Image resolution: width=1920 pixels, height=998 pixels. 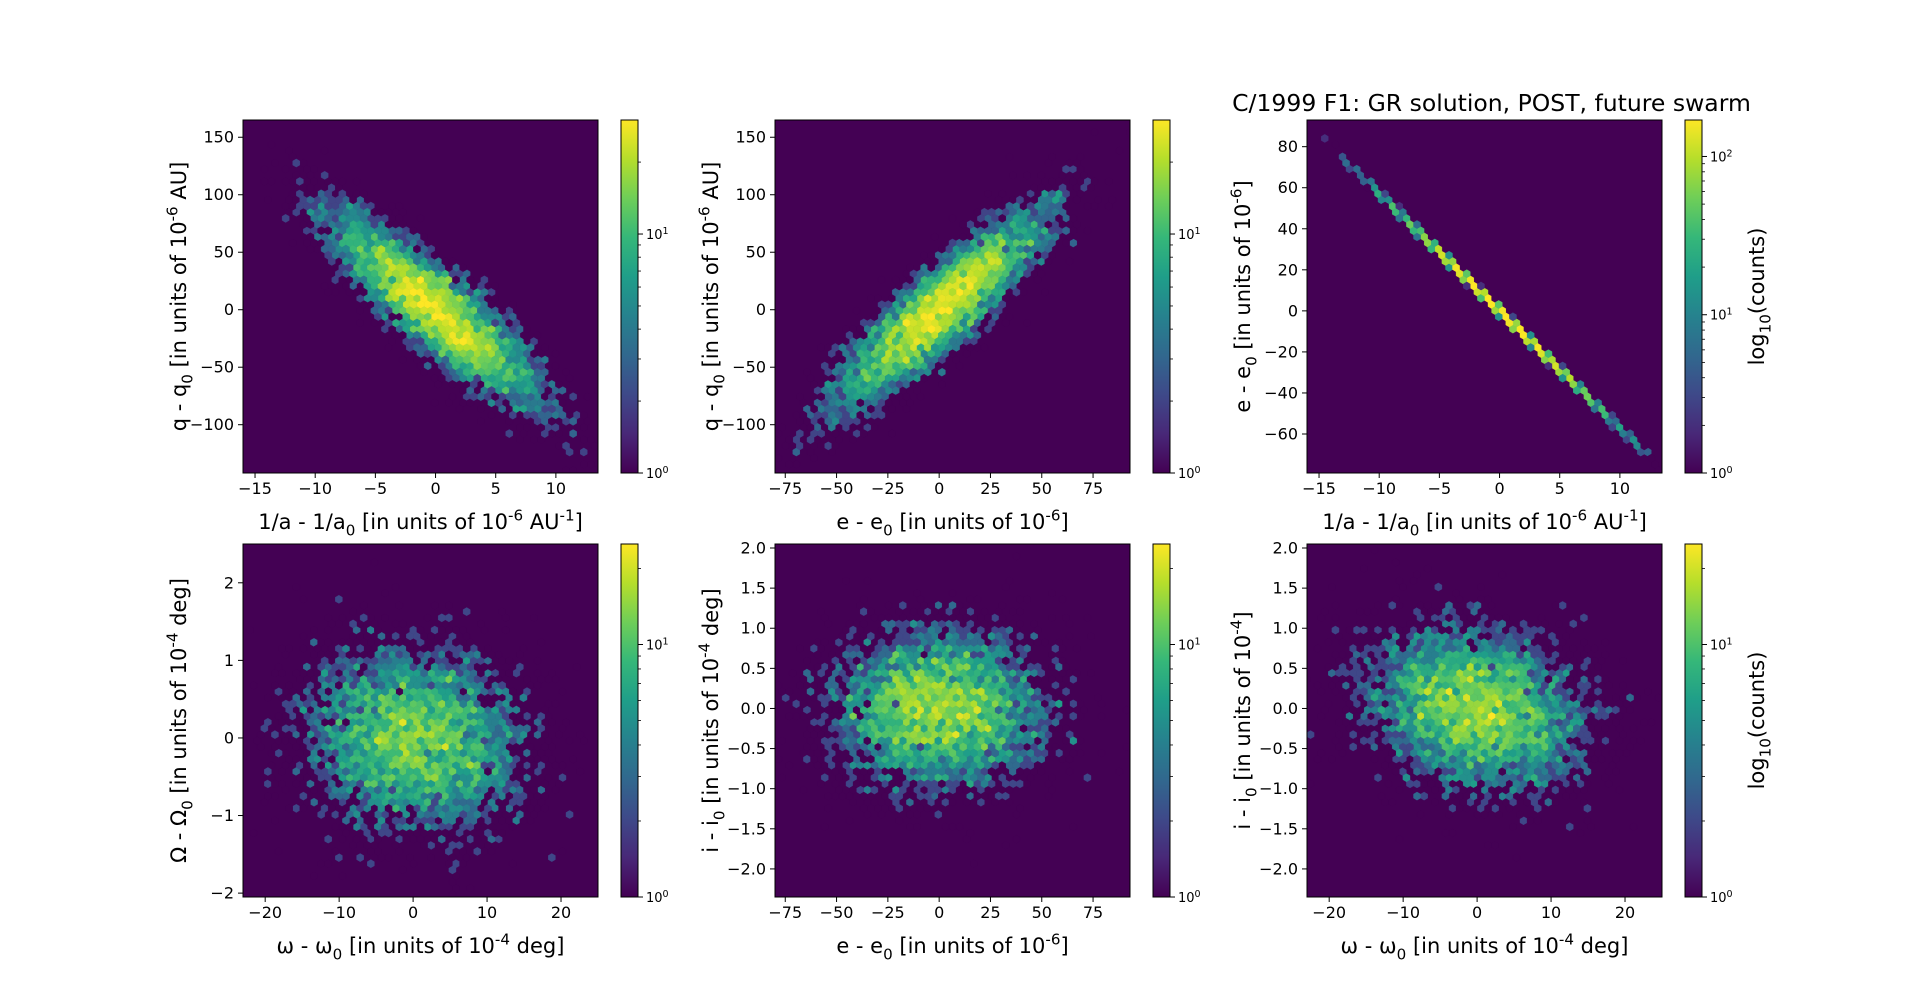 I want to click on x-tick-label: −20, so click(x=1329, y=912).